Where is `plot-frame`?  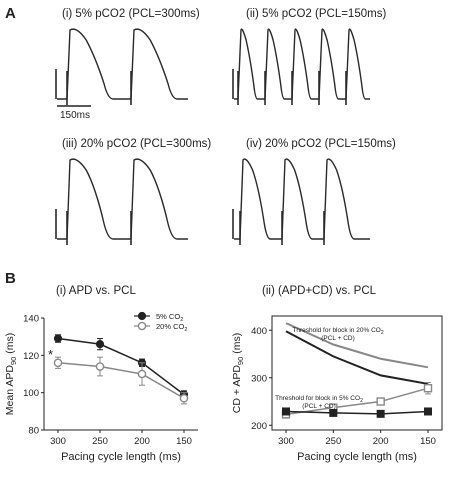
plot-frame is located at coordinates (357, 373).